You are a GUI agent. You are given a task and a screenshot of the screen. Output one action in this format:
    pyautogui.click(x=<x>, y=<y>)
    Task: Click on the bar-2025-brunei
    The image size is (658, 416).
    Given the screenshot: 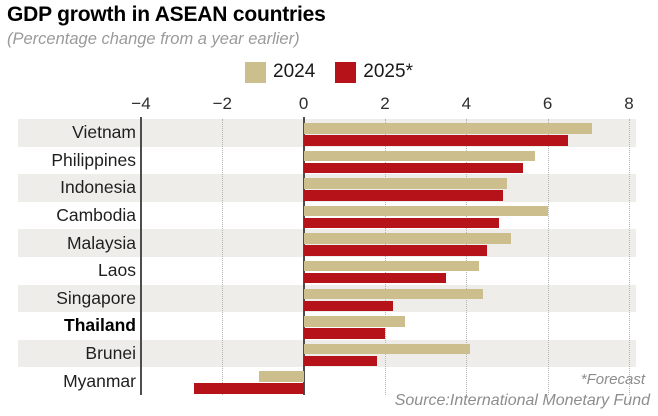 What is the action you would take?
    pyautogui.click(x=340, y=361)
    